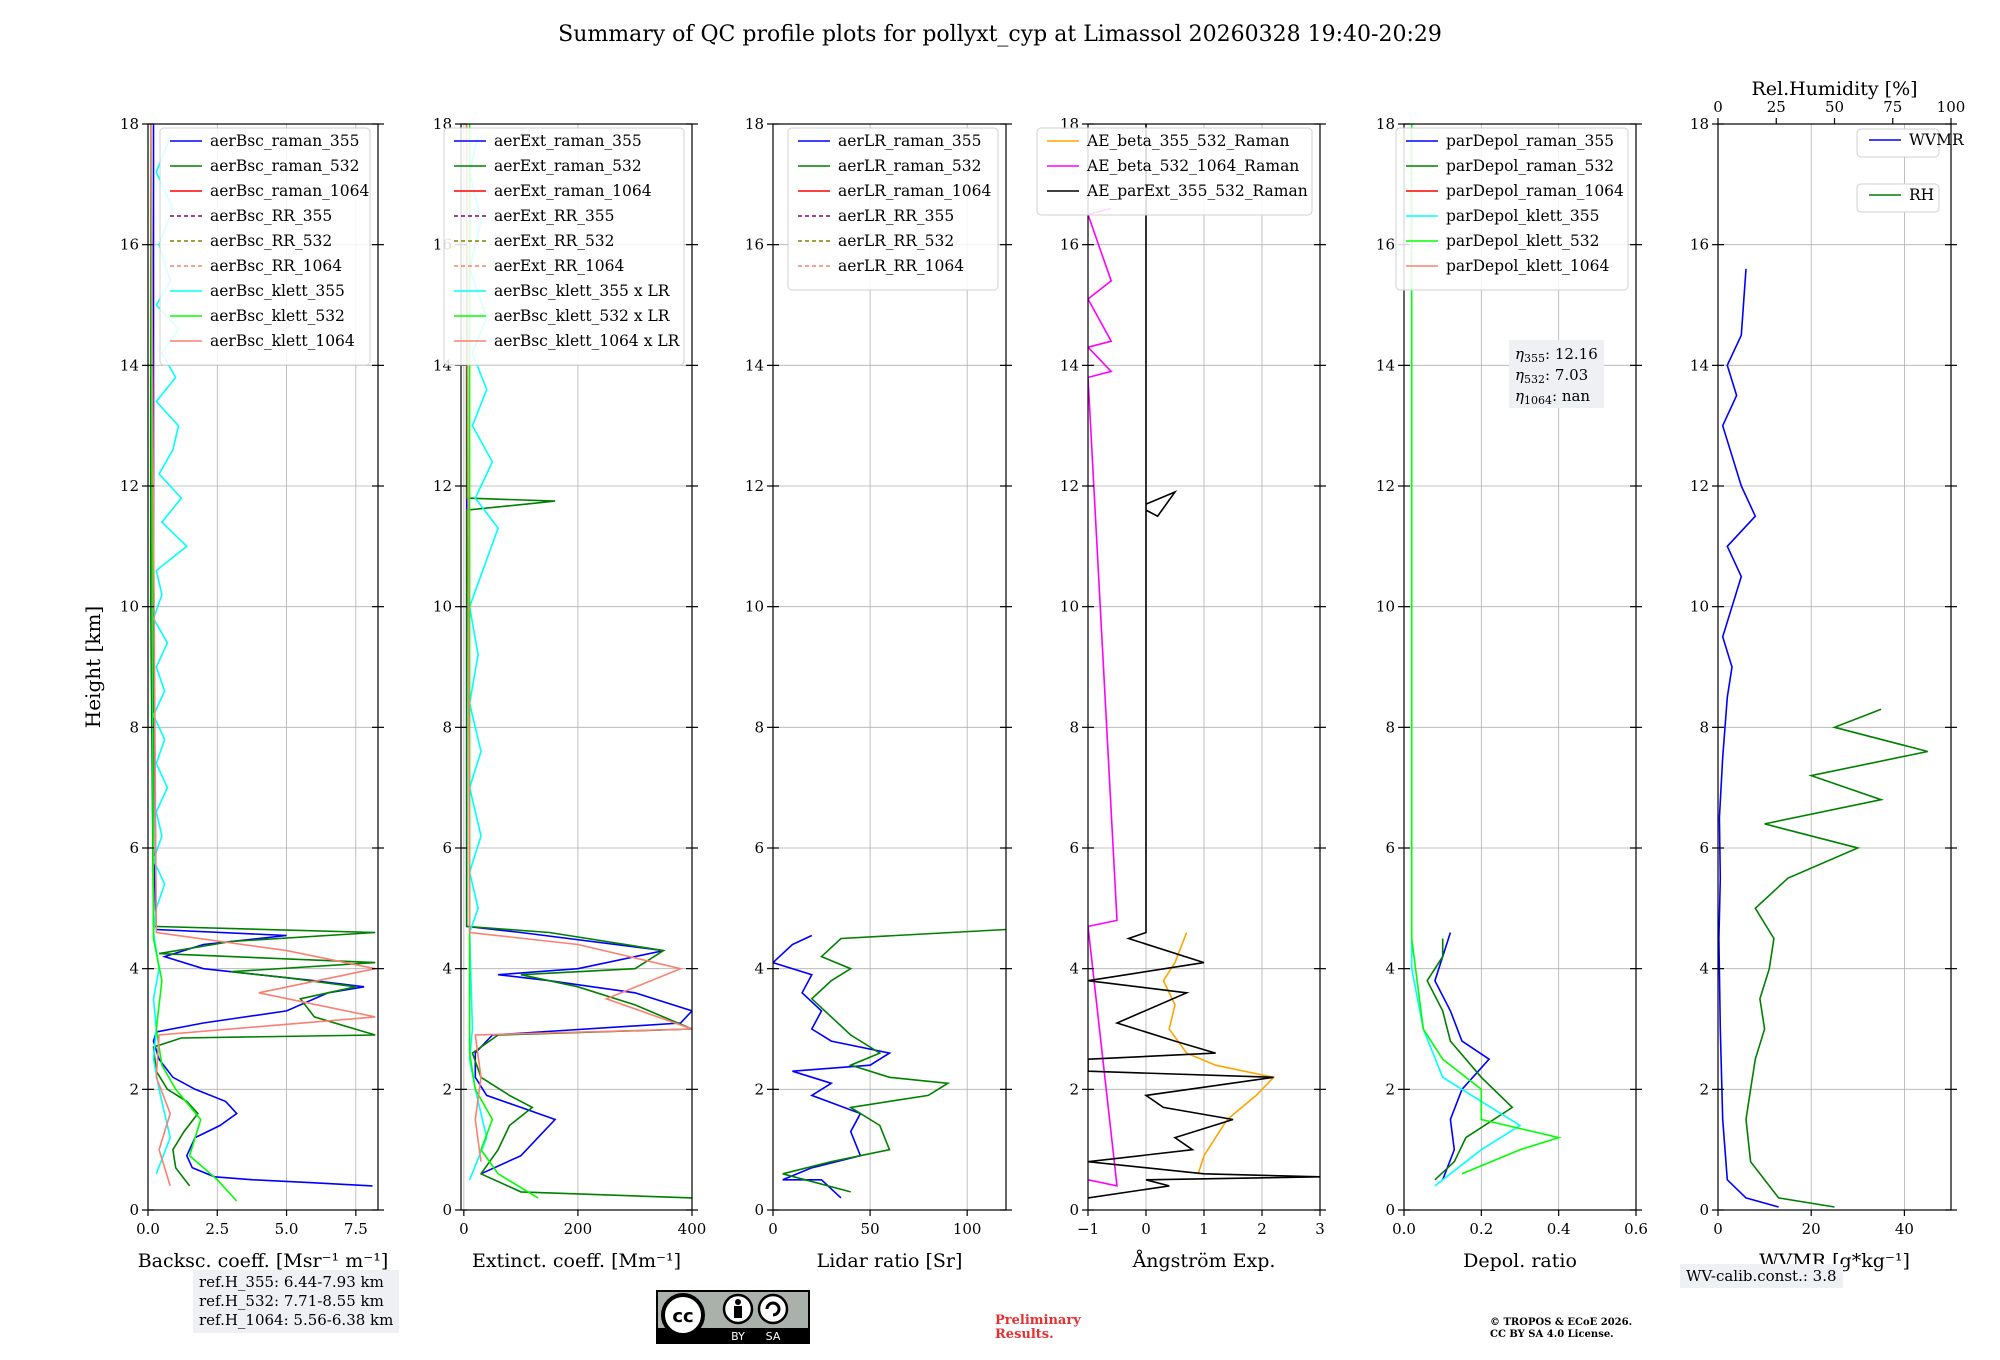  Describe the element at coordinates (277, 316) in the screenshot. I see `legend-label: aerBsc_klett_532` at that location.